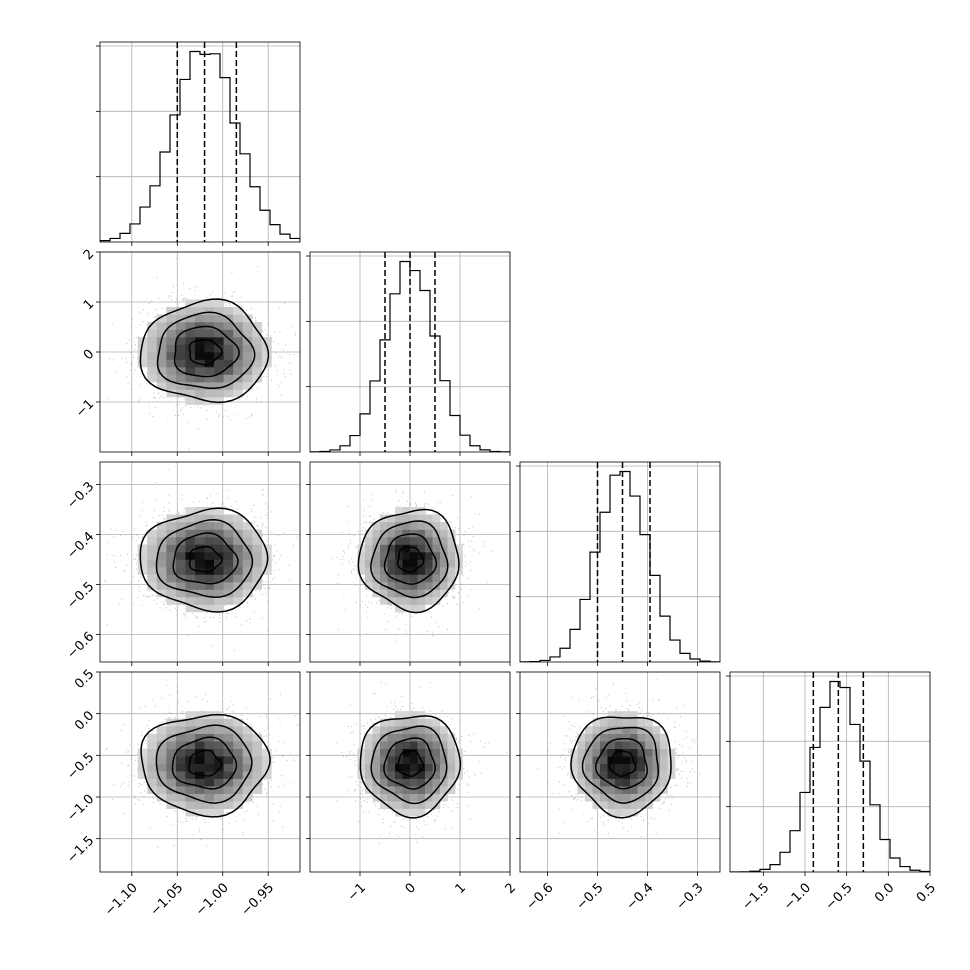 This screenshot has height=970, width=970. Describe the element at coordinates (167, 899) in the screenshot. I see `x-tick-label: −1.05` at that location.